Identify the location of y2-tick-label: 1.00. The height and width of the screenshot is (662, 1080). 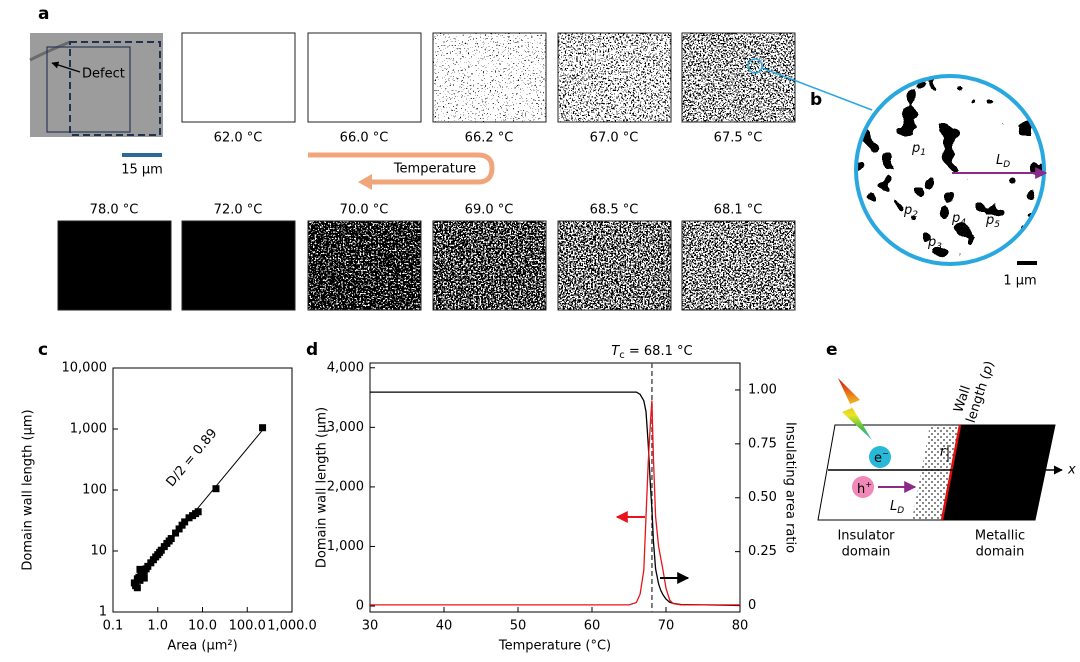
(762, 389).